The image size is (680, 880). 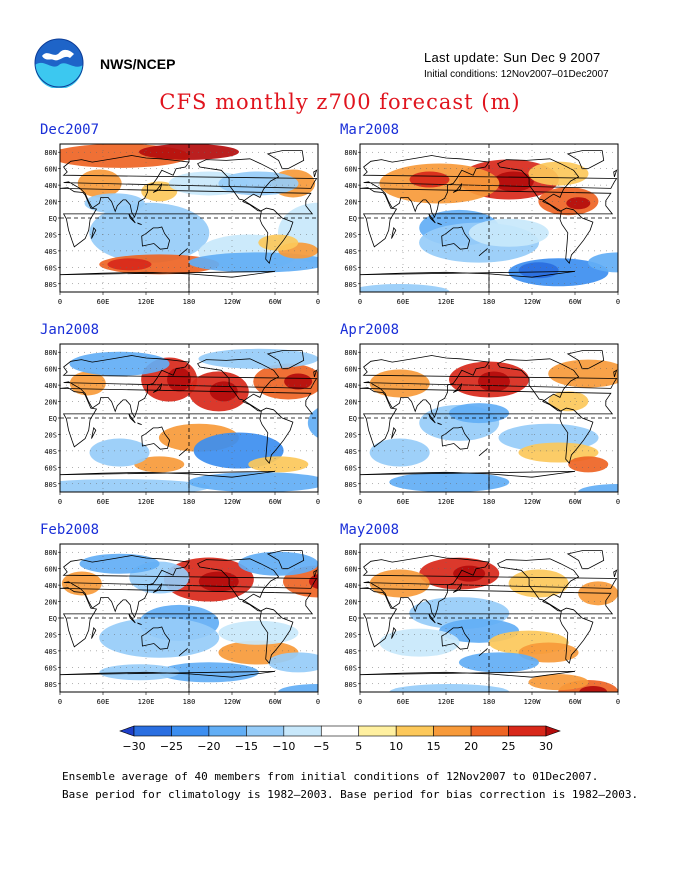 What do you see at coordinates (370, 330) in the screenshot?
I see `panel-title: Apr2008` at bounding box center [370, 330].